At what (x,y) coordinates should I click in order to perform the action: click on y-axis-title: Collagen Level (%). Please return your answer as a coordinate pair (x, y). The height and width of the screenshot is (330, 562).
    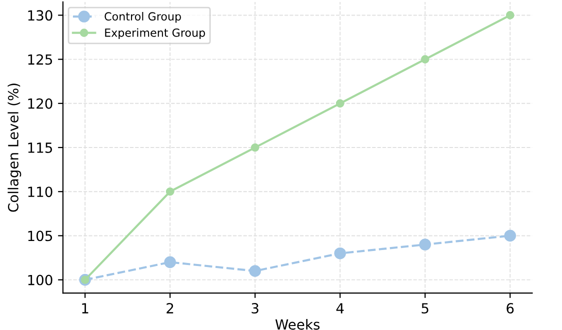
    Looking at the image, I should click on (15, 148).